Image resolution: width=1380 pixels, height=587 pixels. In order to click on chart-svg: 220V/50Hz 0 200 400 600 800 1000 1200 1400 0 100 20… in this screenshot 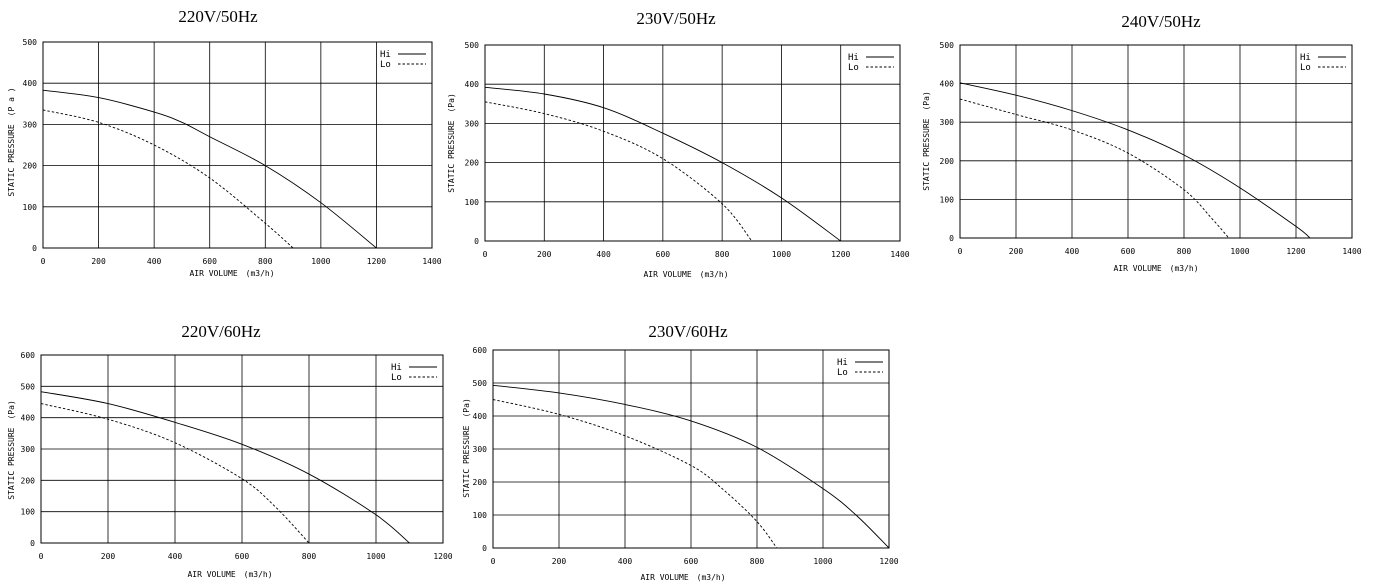, I will do `click(224, 142)`.